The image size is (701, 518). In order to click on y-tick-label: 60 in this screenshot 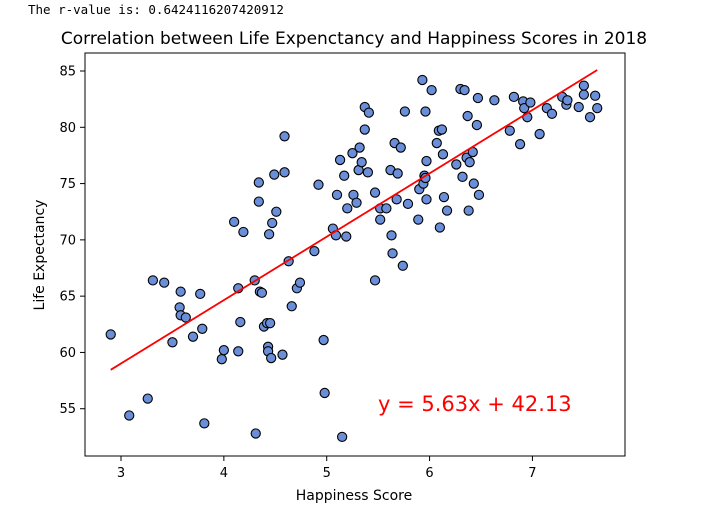, I will do `click(67, 353)`.